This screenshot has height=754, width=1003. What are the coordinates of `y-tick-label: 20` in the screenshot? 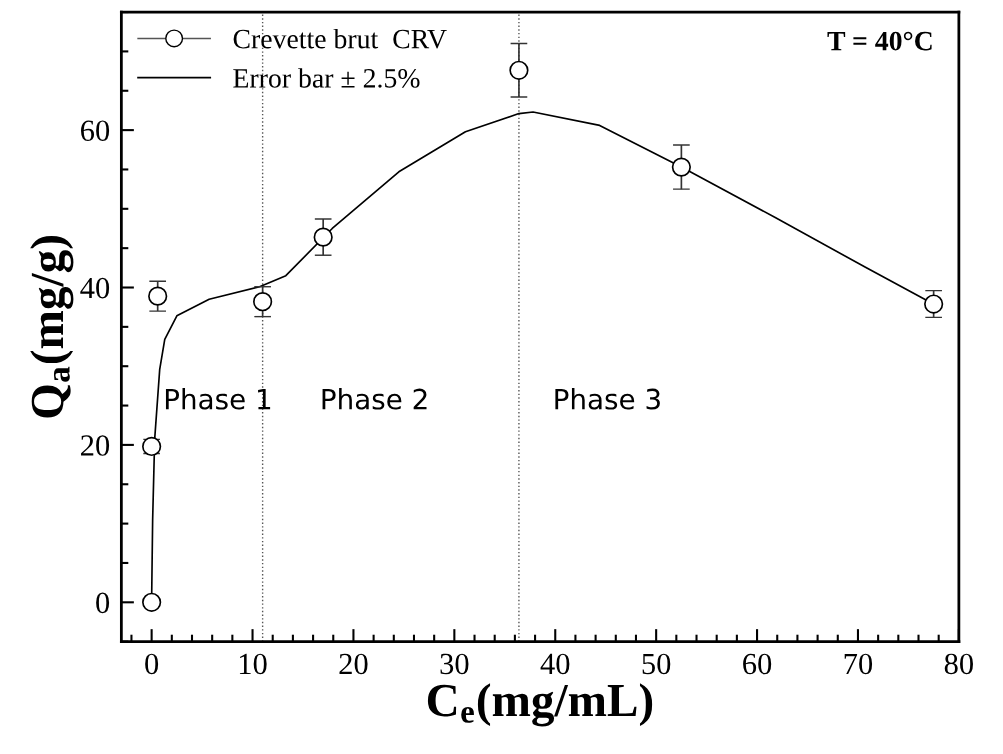 It's located at (95, 445).